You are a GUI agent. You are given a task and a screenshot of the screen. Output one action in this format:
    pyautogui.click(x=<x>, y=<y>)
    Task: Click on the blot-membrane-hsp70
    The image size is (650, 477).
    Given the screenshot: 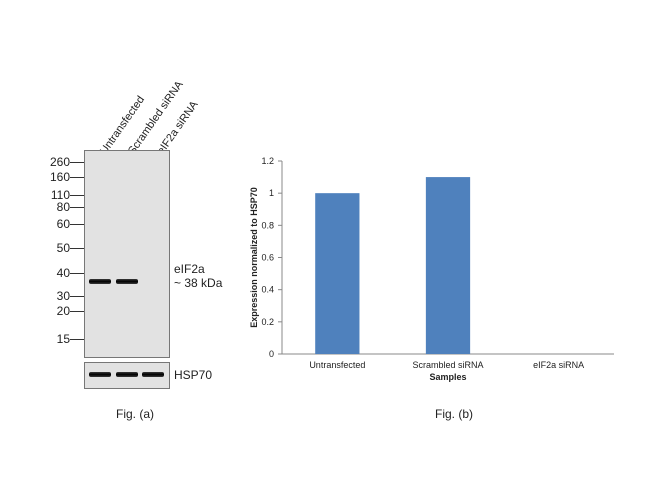 What is the action you would take?
    pyautogui.click(x=127, y=375)
    